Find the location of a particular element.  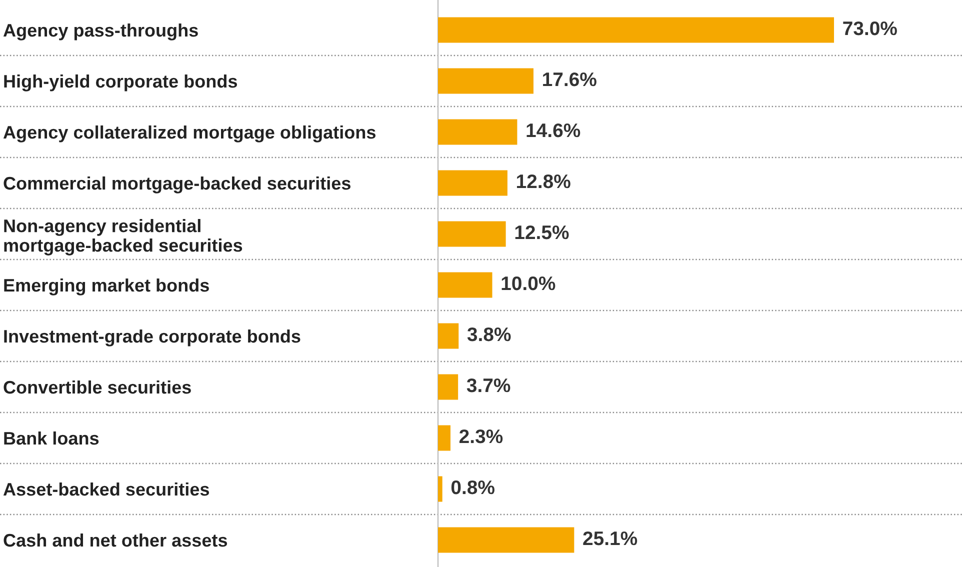

y-tick-label: Asset-backed securities is located at coordinates (106, 489).